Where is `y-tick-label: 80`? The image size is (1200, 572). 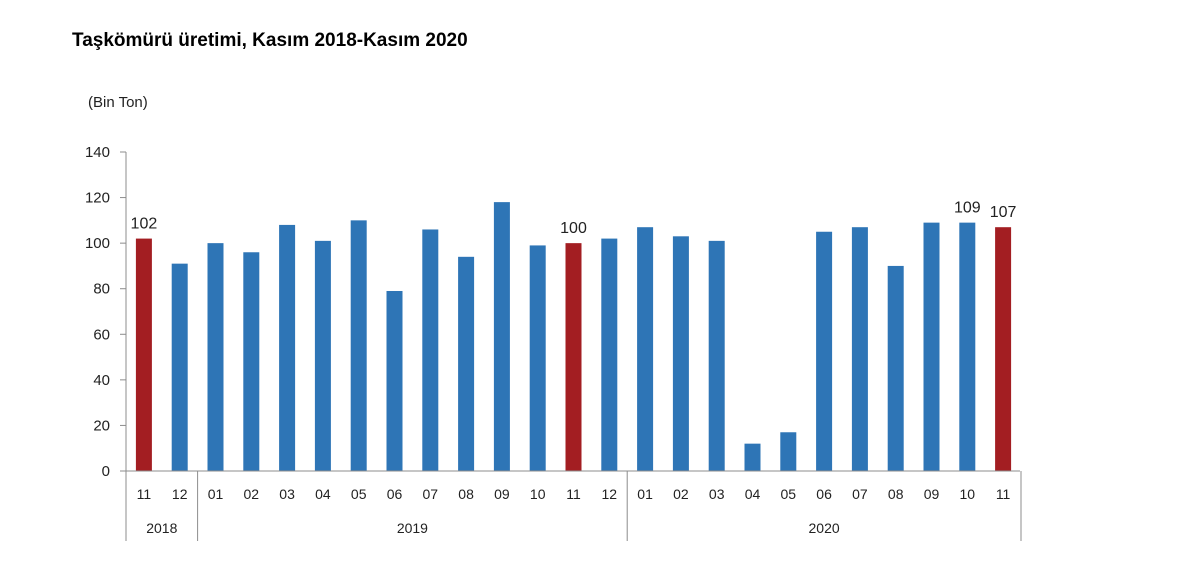 y-tick-label: 80 is located at coordinates (101, 289).